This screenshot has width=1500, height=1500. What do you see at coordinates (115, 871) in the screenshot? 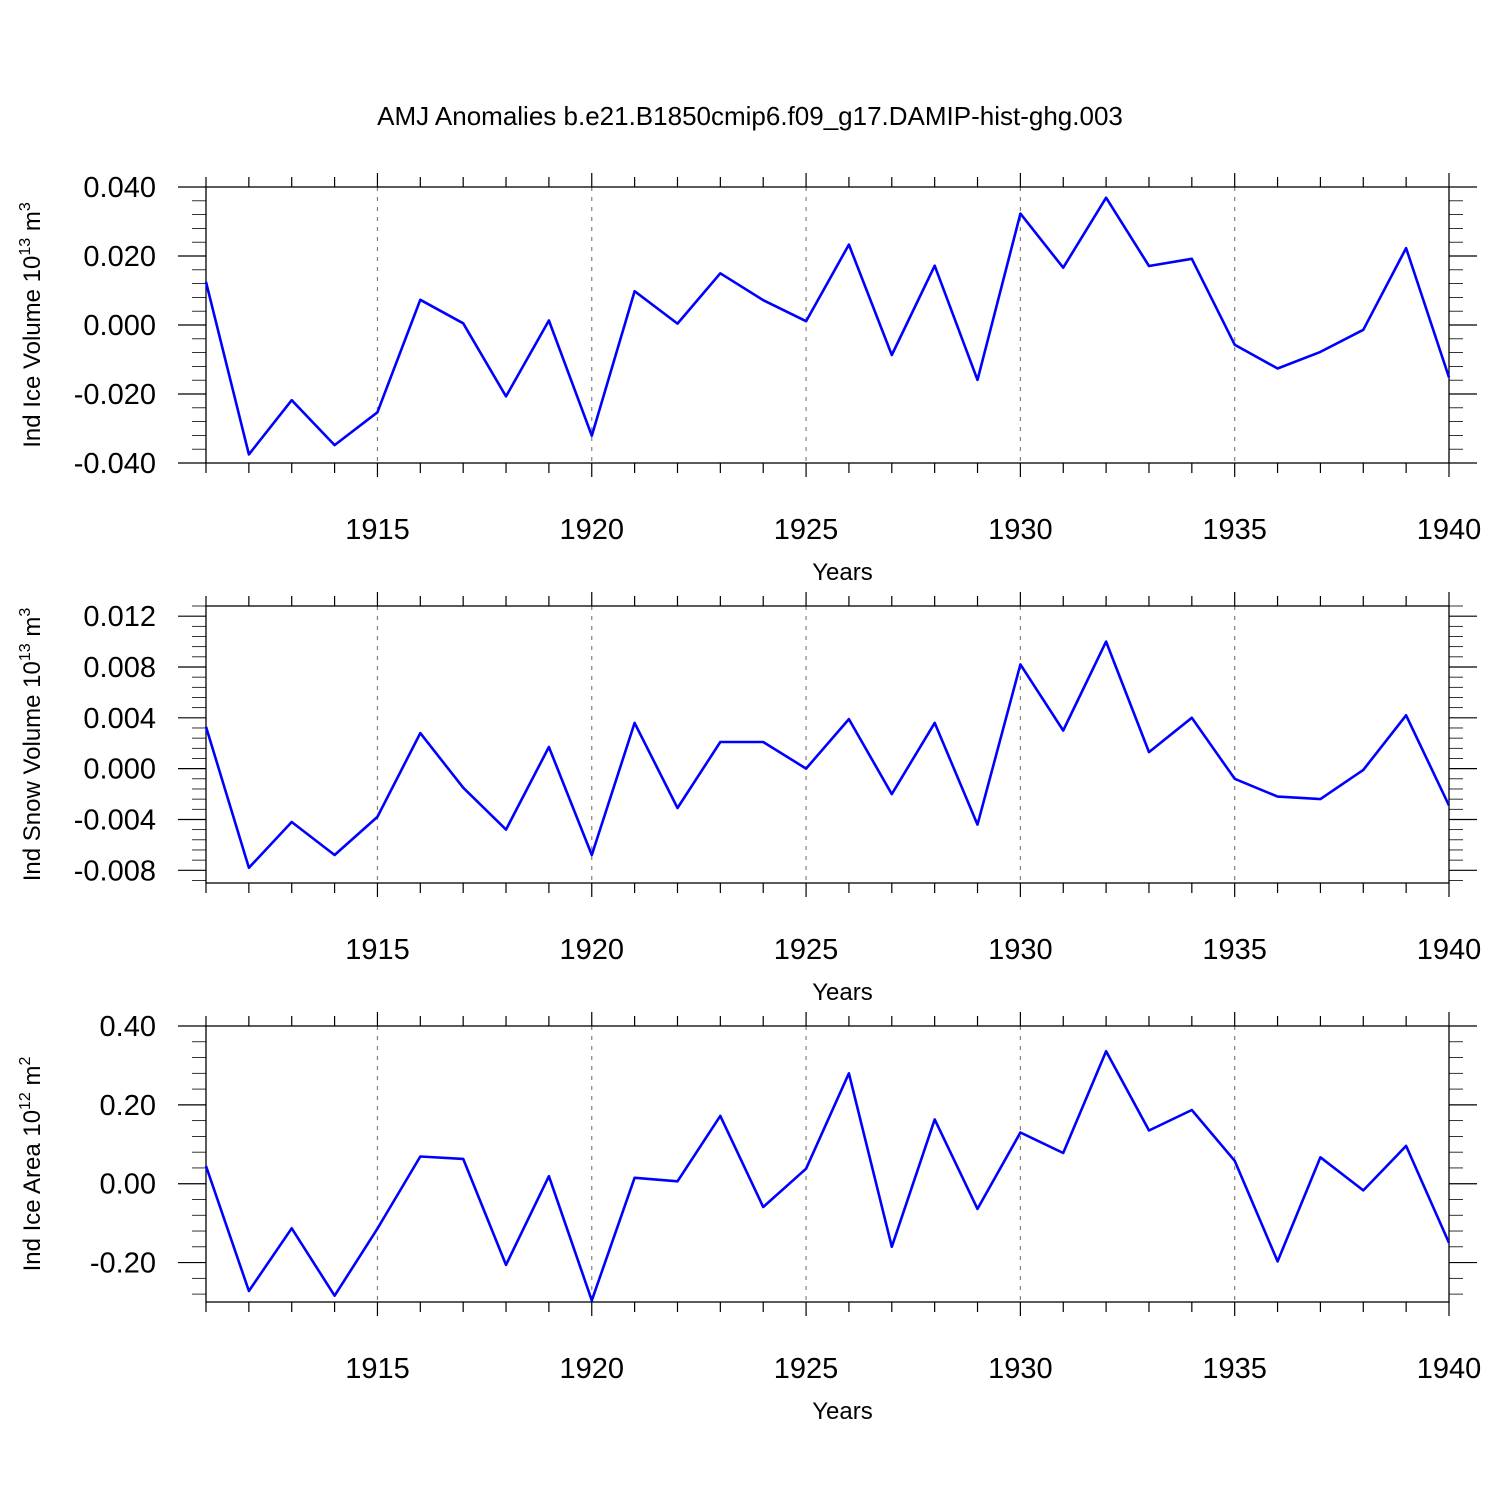
I see `y-tick-label: -0.008` at bounding box center [115, 871].